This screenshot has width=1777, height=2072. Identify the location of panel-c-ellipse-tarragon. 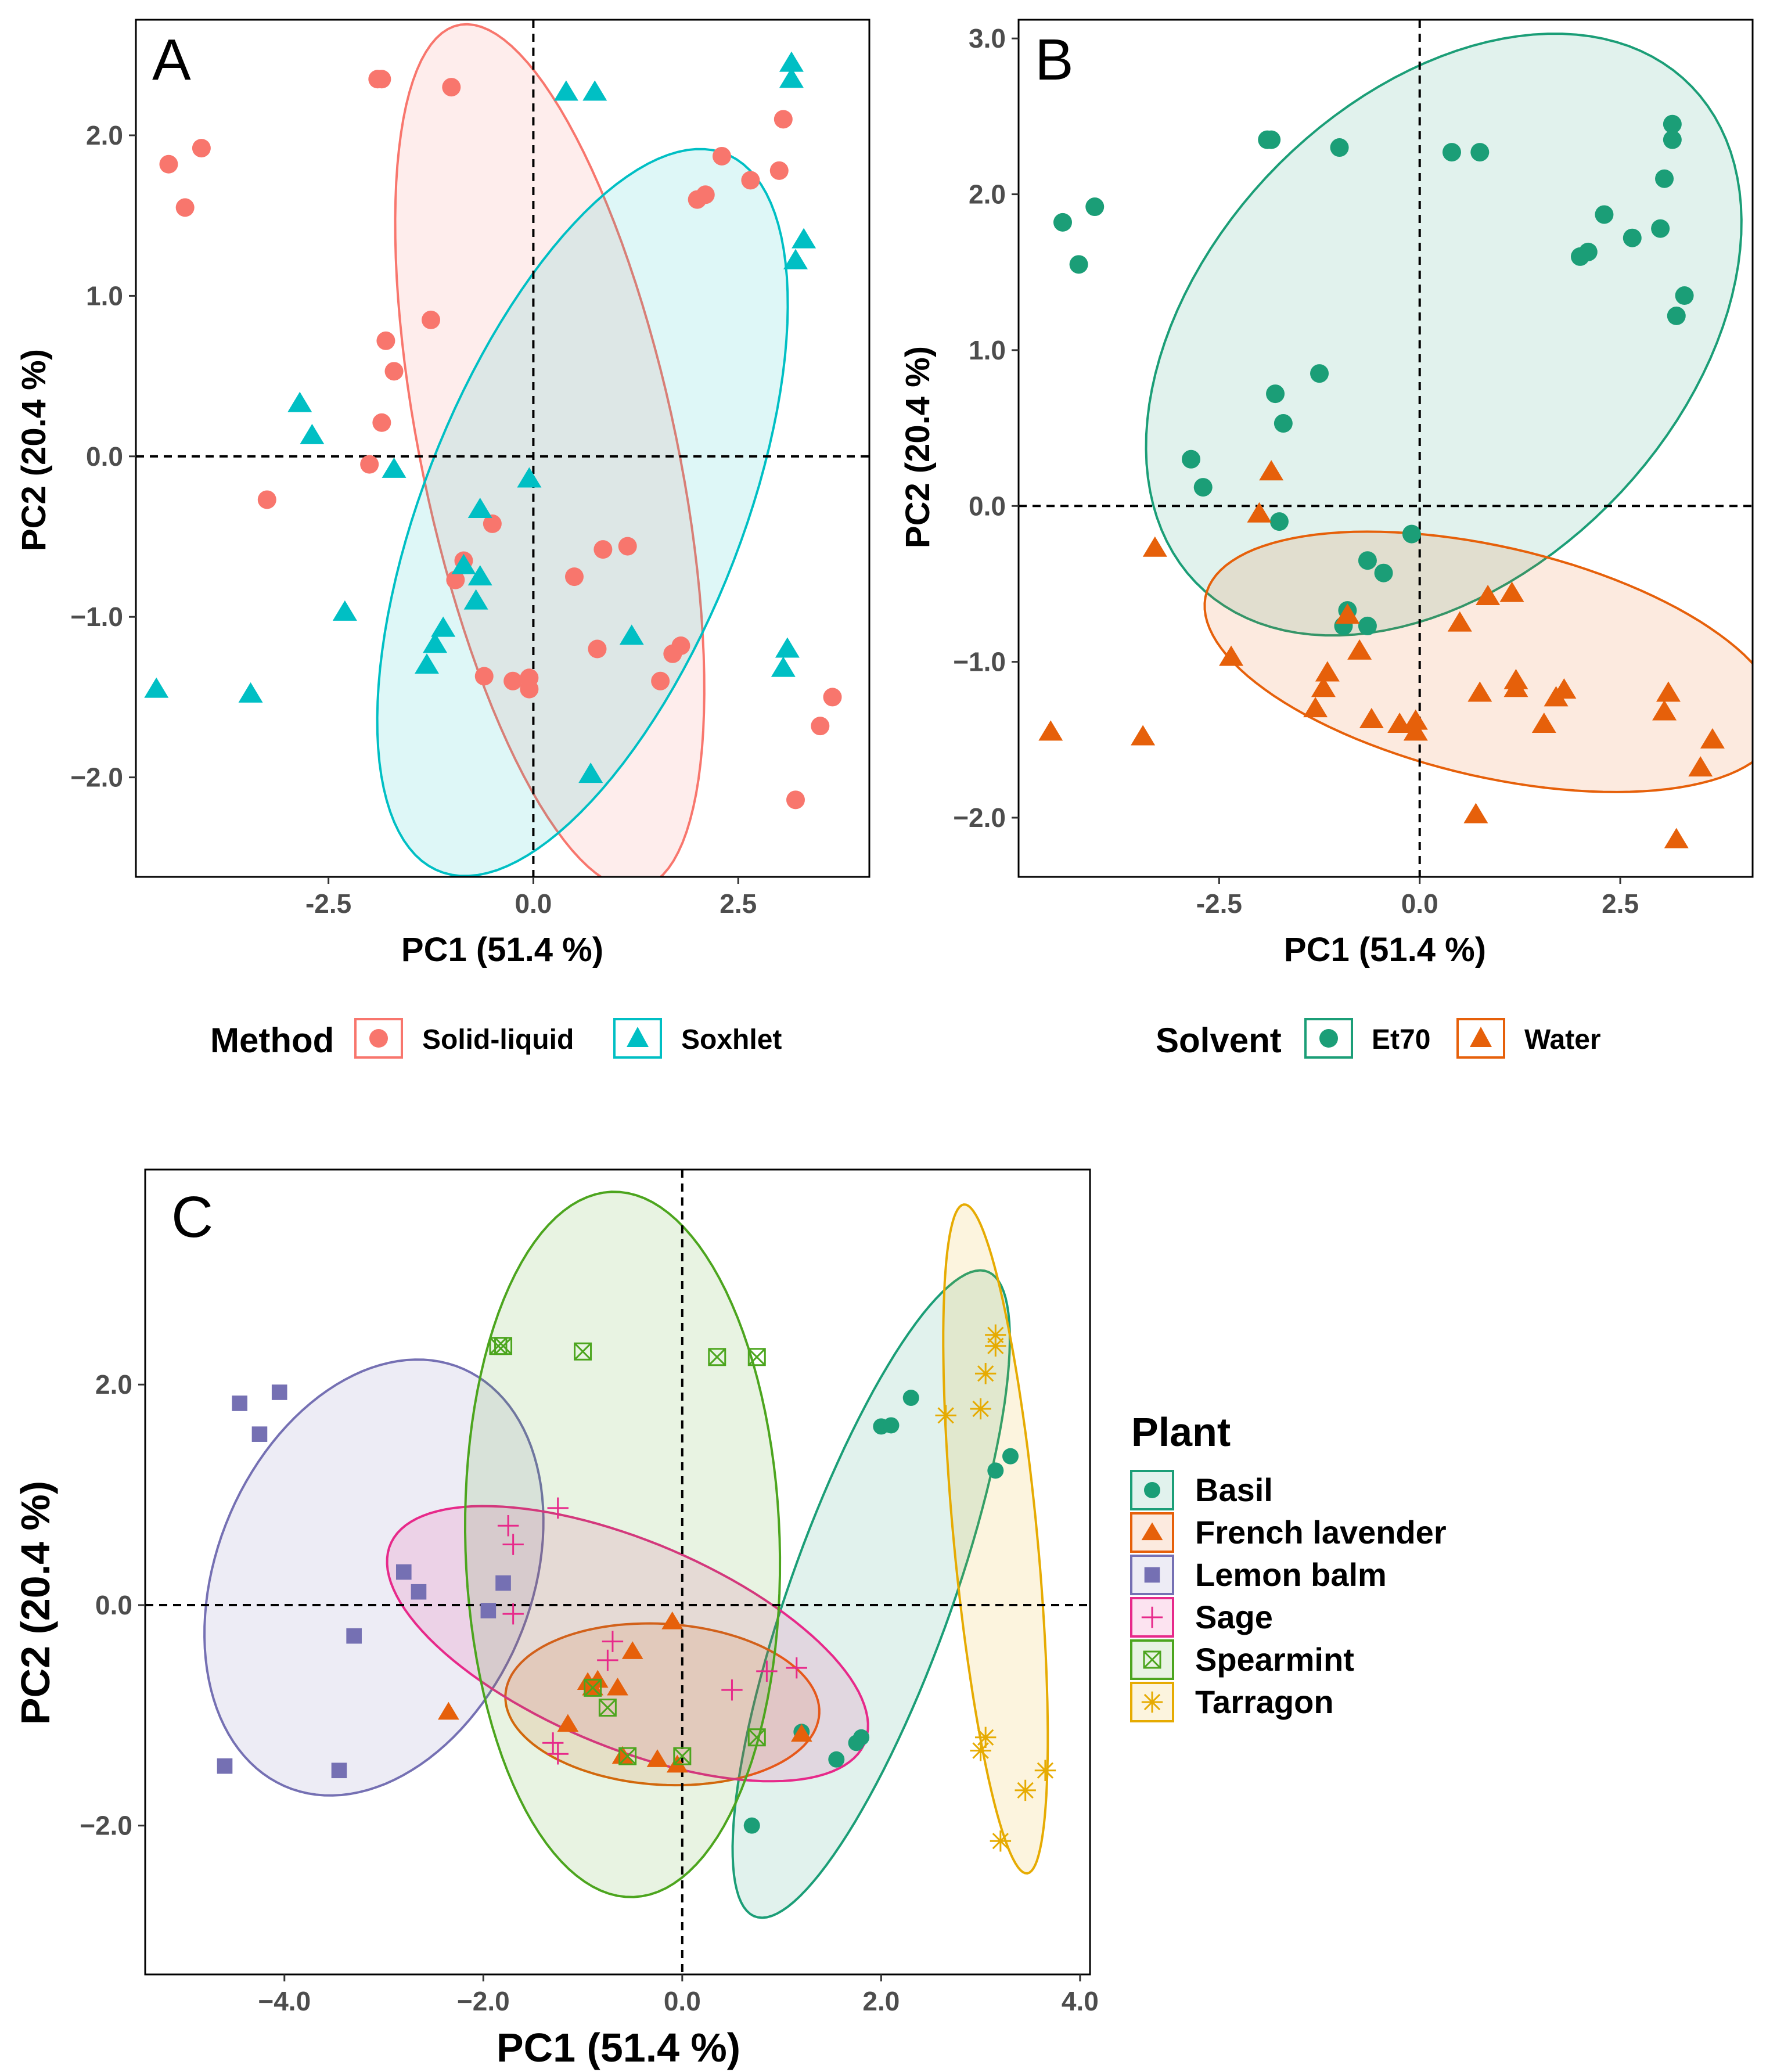
(995, 1539).